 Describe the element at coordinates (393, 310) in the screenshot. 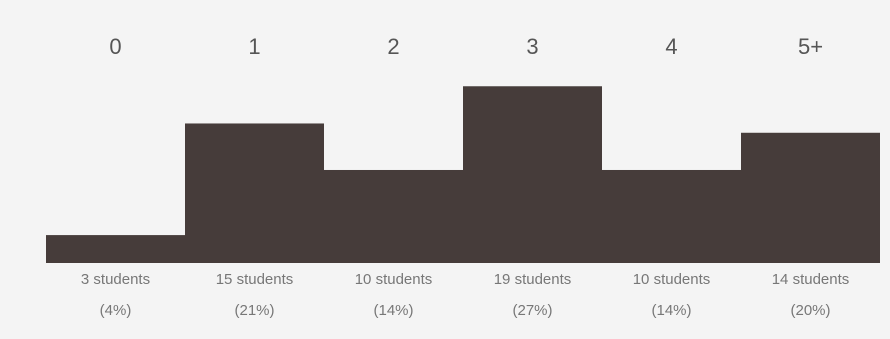

I see `percent-label-2: (14%)` at that location.